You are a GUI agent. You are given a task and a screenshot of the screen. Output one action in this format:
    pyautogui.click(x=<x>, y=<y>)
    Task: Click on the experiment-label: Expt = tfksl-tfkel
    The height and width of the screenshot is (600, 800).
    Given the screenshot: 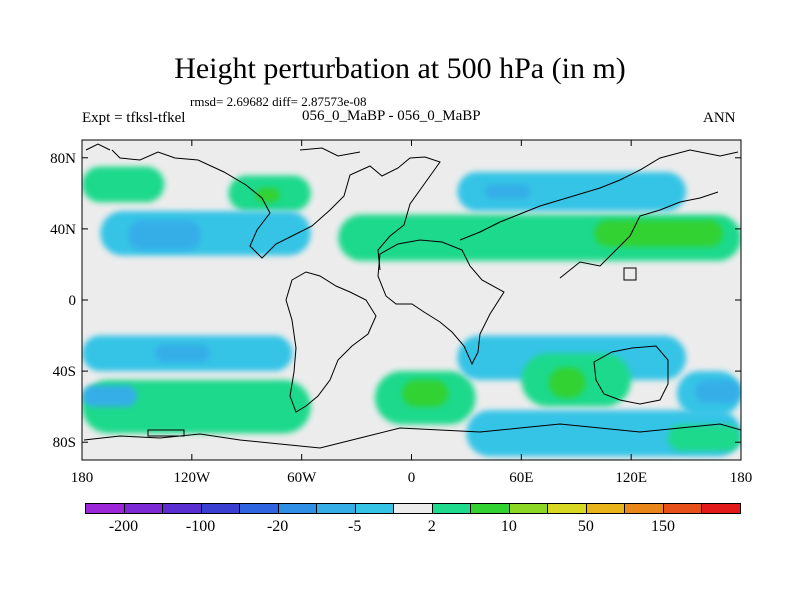 What is the action you would take?
    pyautogui.click(x=134, y=118)
    